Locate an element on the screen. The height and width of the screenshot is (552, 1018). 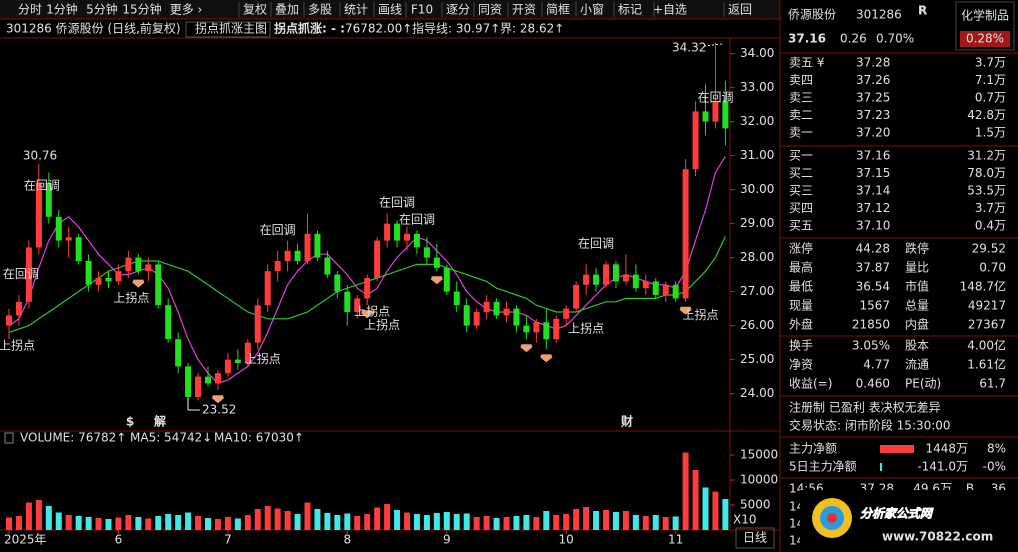
book-label: 买三 is located at coordinates (801, 191).